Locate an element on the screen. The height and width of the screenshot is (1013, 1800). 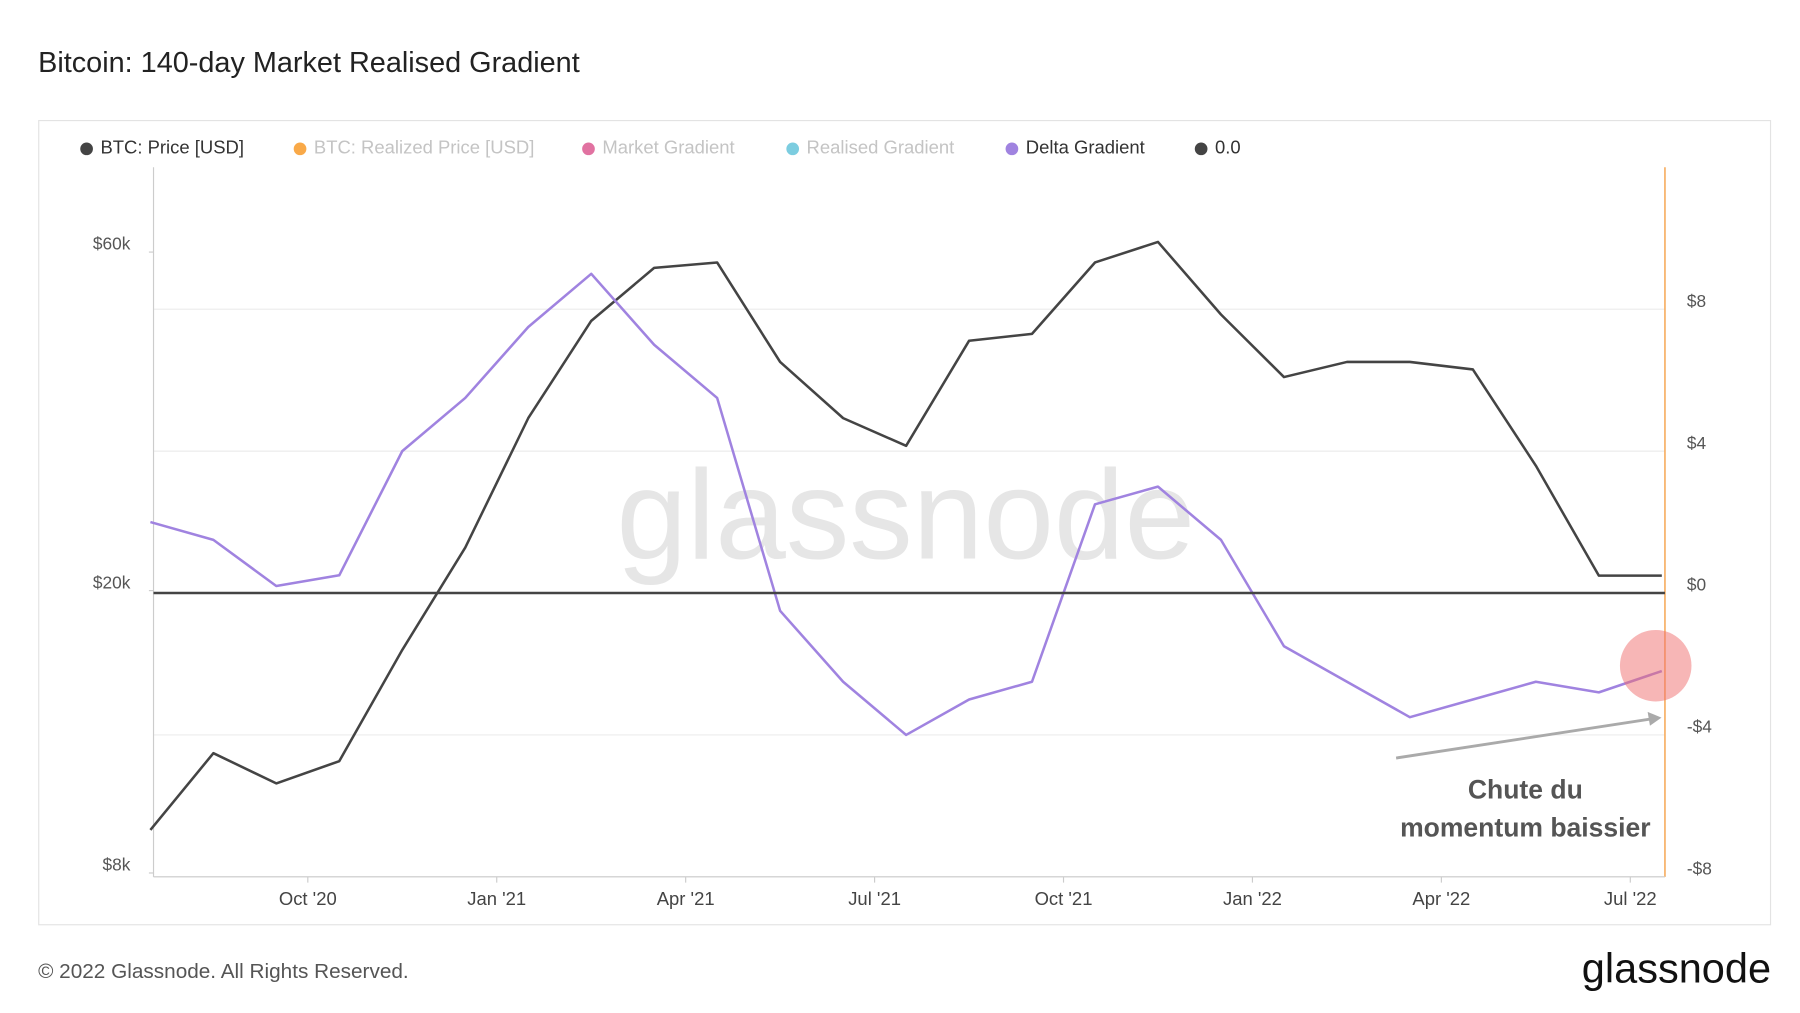
y2-tick-label: -$4 is located at coordinates (1699, 727).